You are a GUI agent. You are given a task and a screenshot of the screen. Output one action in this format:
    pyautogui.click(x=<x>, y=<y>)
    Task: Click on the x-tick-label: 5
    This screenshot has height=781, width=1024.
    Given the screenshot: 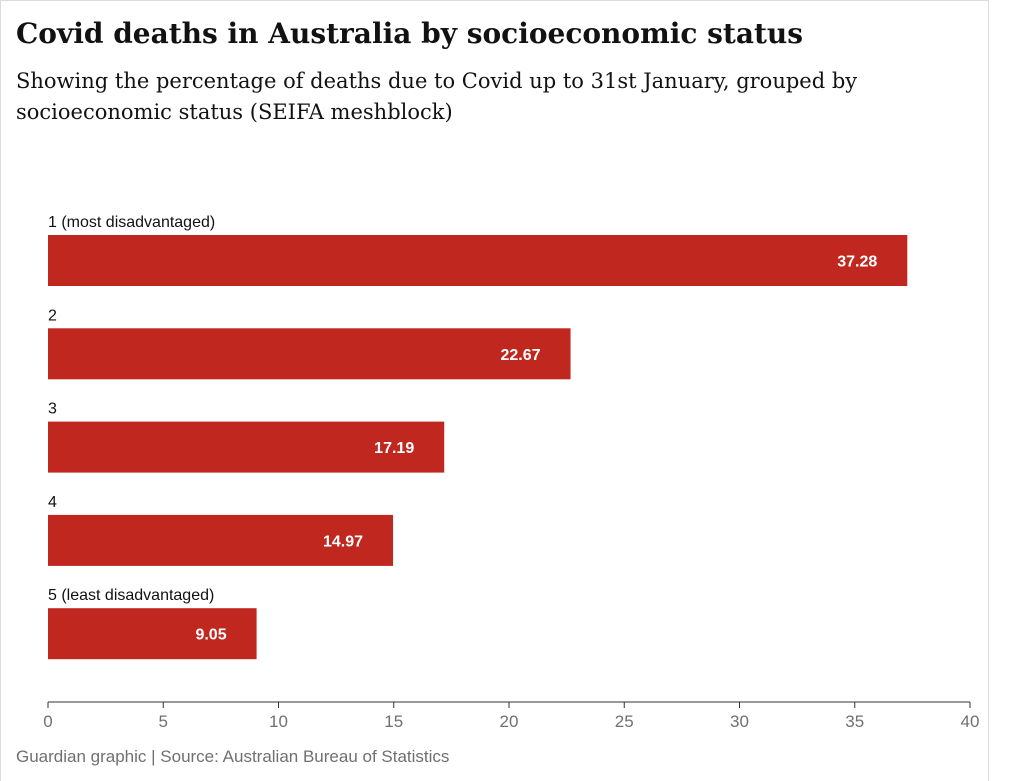 What is the action you would take?
    pyautogui.click(x=163, y=721)
    